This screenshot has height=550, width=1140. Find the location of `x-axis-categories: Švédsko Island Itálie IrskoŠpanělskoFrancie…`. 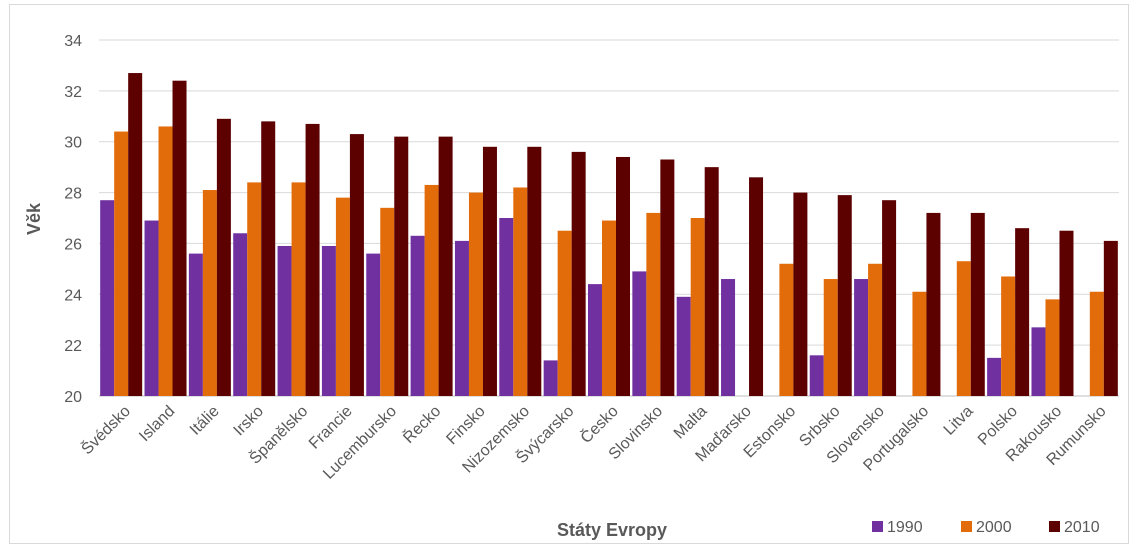

x-axis-categories: Švédsko Island Itálie IrskoŠpanělskoFrancie… is located at coordinates (593, 441).